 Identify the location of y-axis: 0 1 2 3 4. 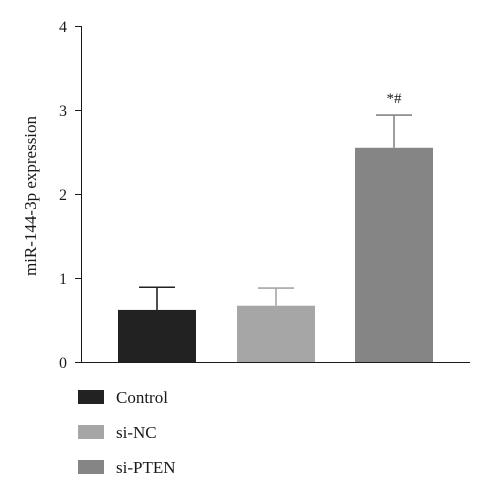
(70, 195).